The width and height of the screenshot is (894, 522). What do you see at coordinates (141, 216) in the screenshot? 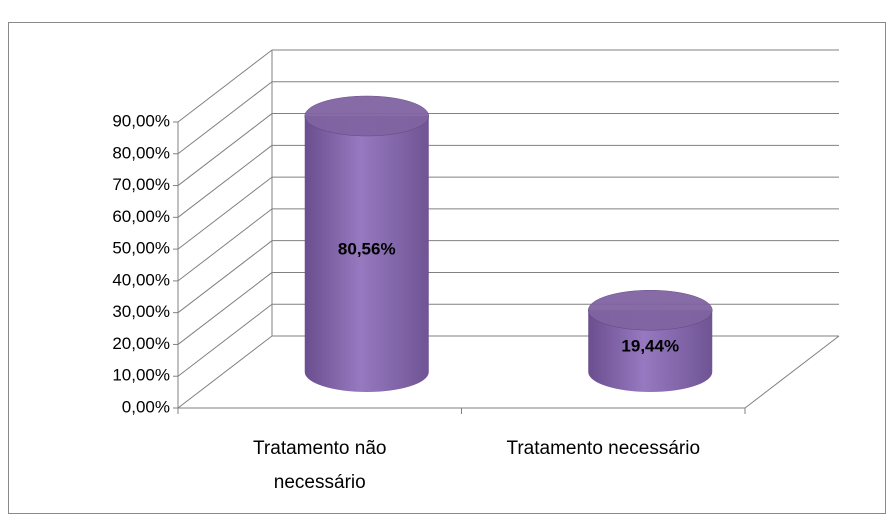
I see `y-tick-label: 60,00%` at bounding box center [141, 216].